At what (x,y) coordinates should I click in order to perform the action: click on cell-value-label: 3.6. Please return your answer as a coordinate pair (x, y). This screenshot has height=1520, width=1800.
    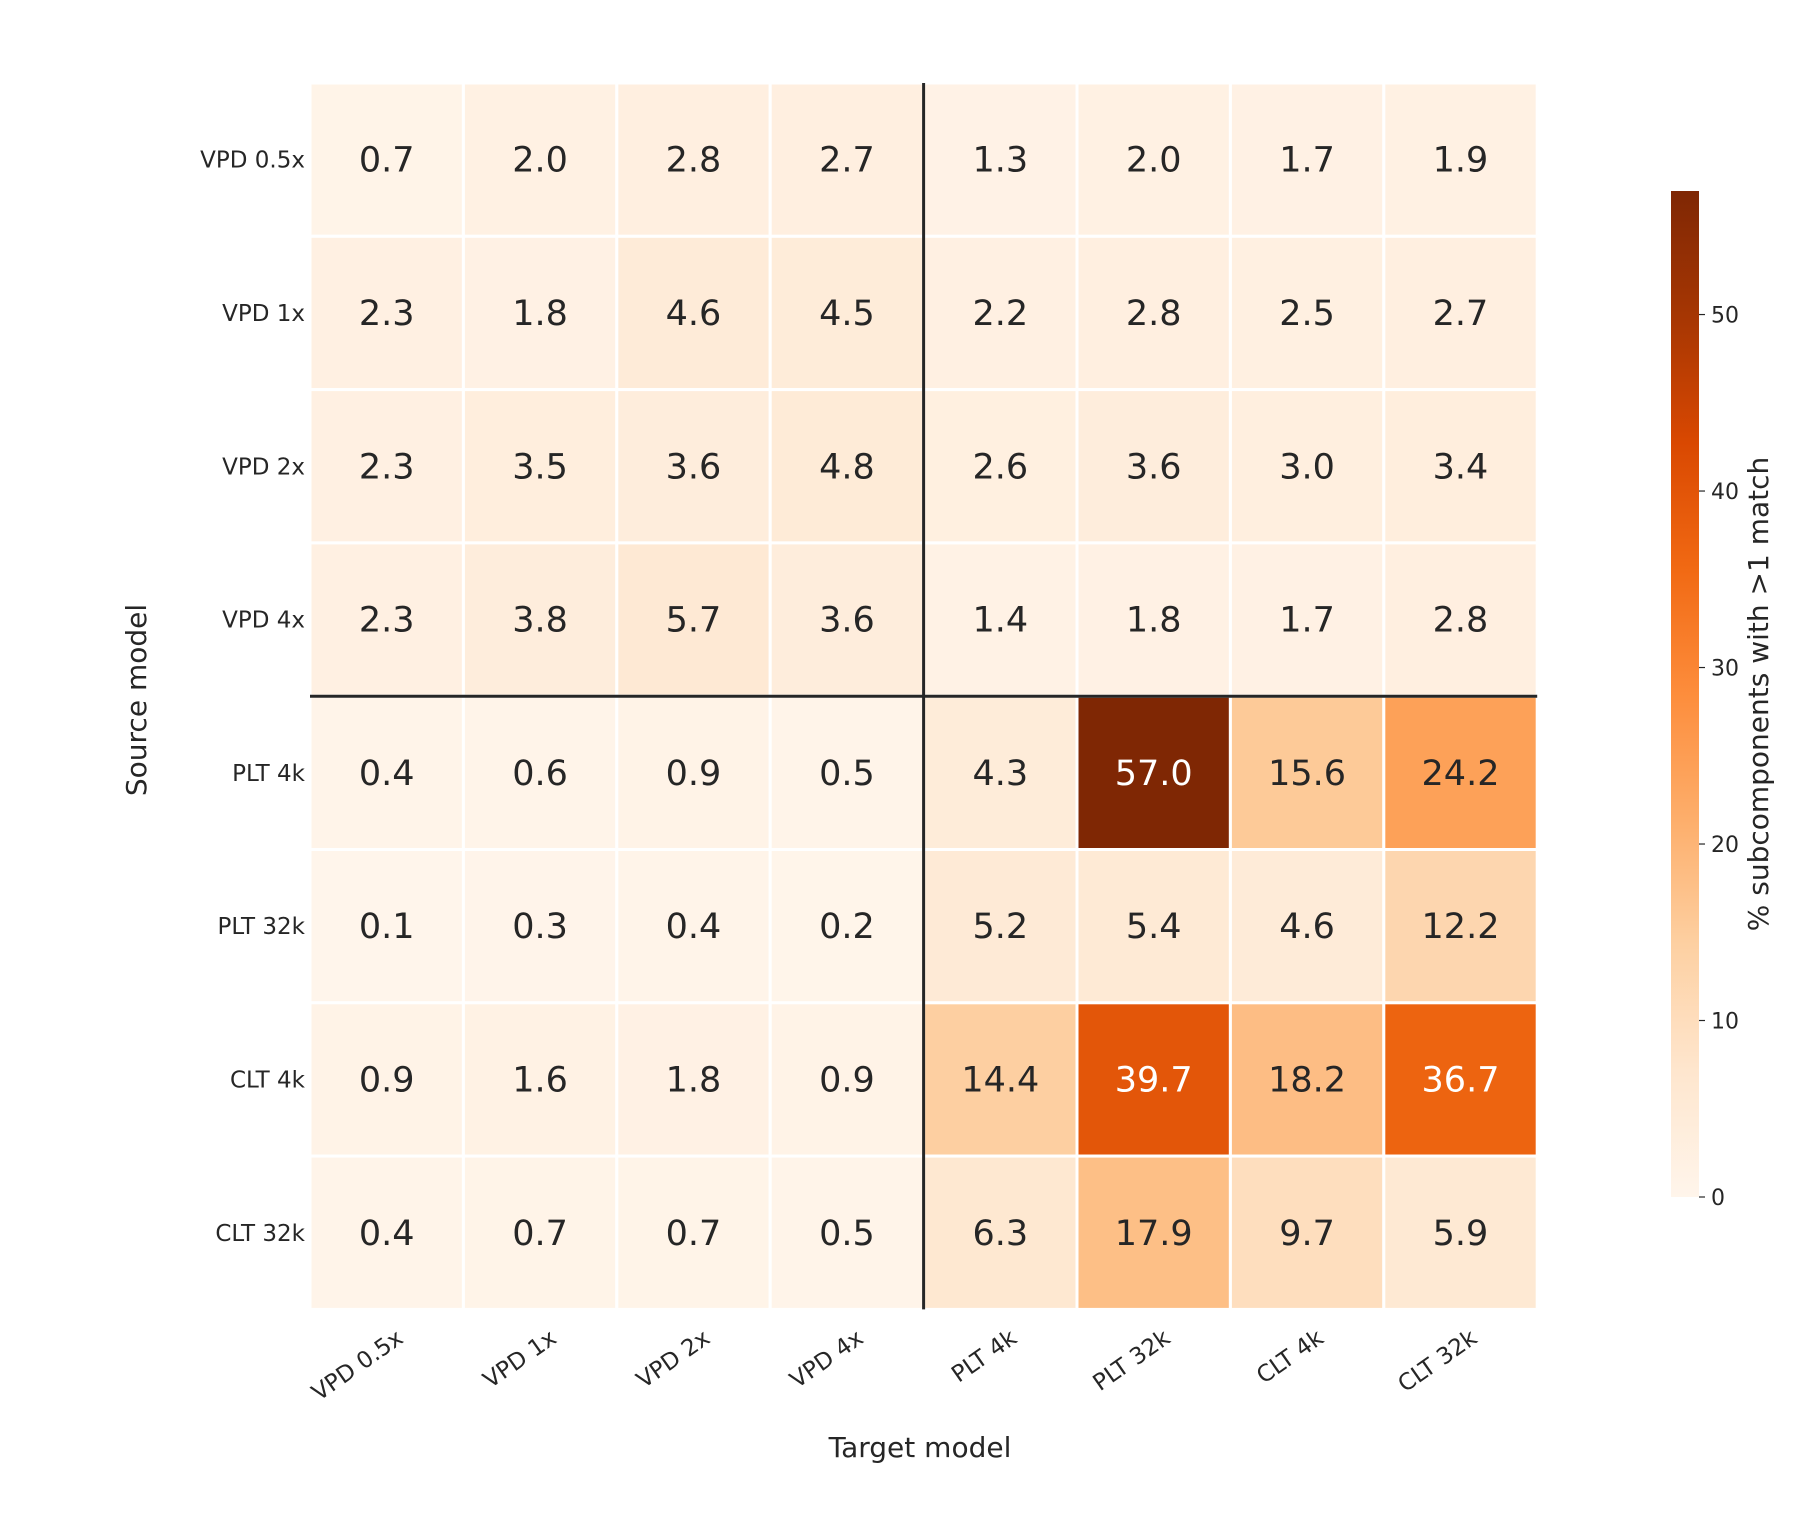
    Looking at the image, I should click on (847, 621).